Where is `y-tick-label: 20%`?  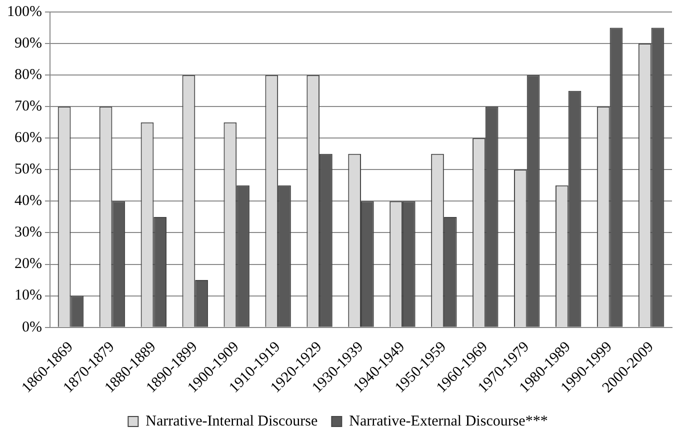 y-tick-label: 20% is located at coordinates (28, 264).